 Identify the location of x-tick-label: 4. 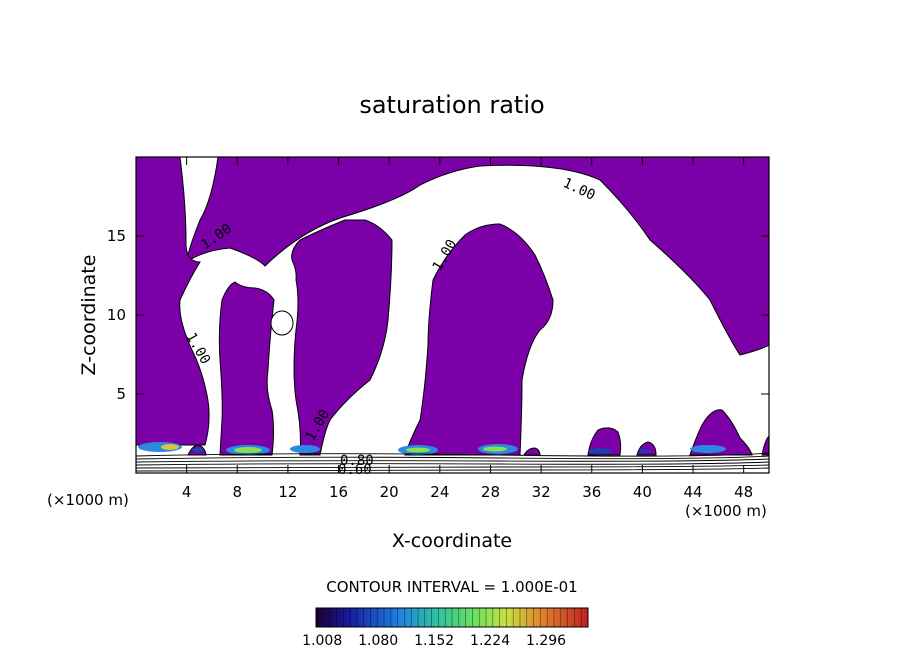
(187, 492).